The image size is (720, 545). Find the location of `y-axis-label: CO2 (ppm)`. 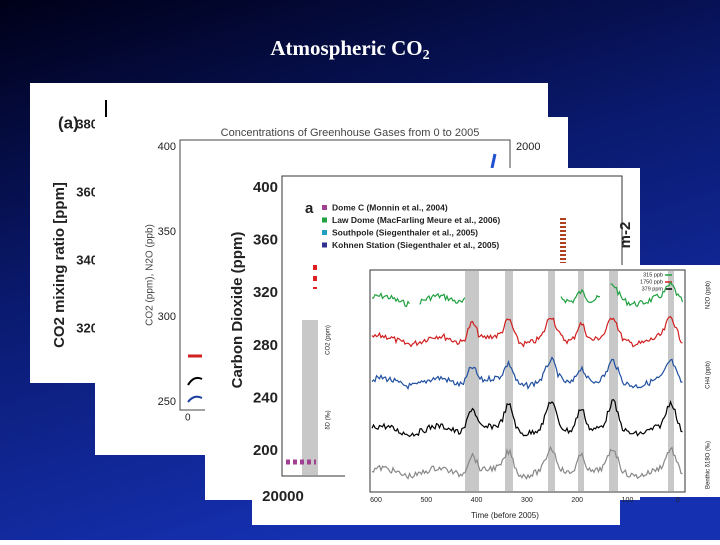

y-axis-label: CO2 (ppm) is located at coordinates (329, 340).